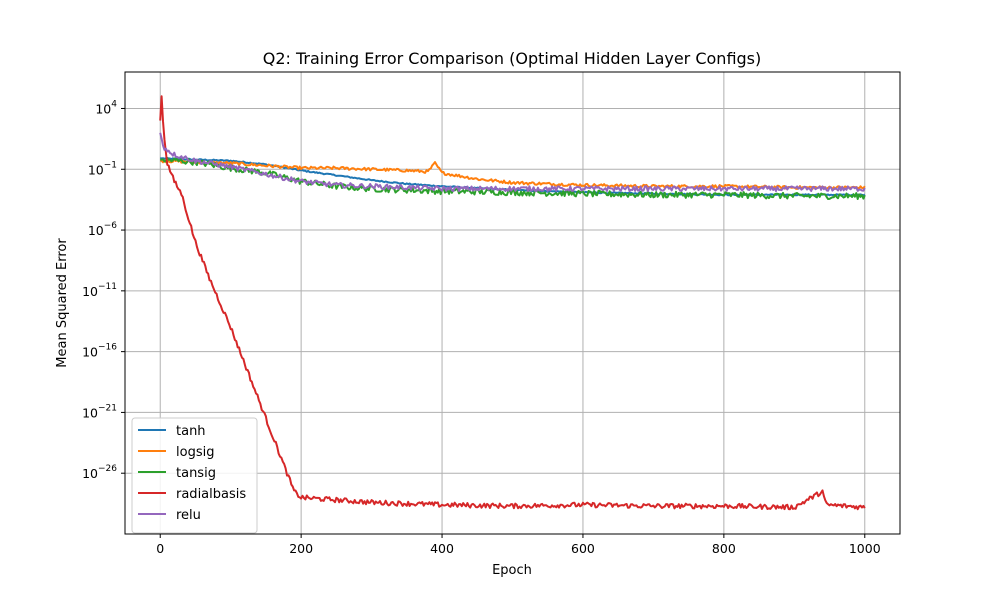  I want to click on x-tick-label: 600, so click(583, 548).